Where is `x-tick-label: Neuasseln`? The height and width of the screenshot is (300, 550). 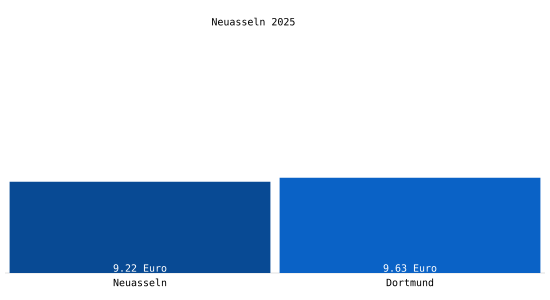
x-tick-label: Neuasseln is located at coordinates (140, 282).